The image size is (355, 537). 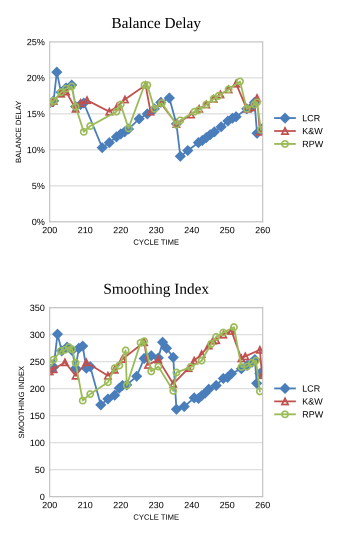 I want to click on y-tick-label: 300, so click(x=37, y=335).